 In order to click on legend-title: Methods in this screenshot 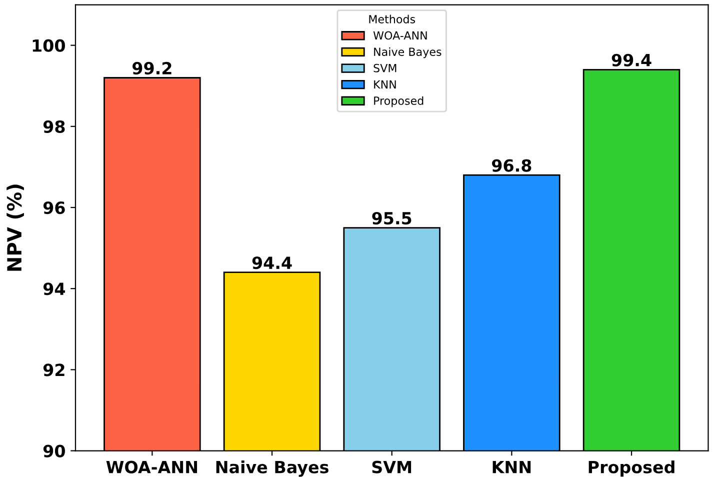, I will do `click(392, 19)`.